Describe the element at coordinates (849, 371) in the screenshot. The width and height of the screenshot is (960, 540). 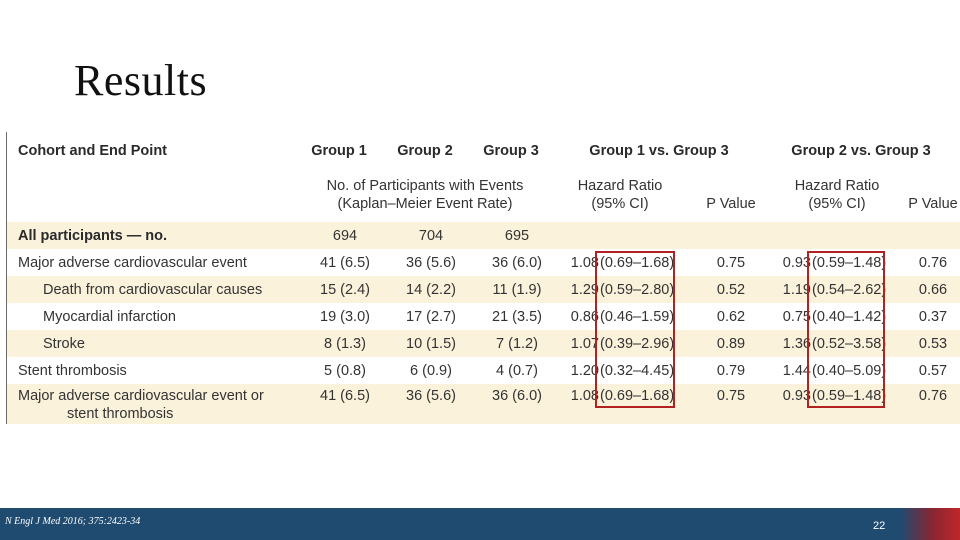
I see `cell-ci-2: (0.40–5.09)` at that location.